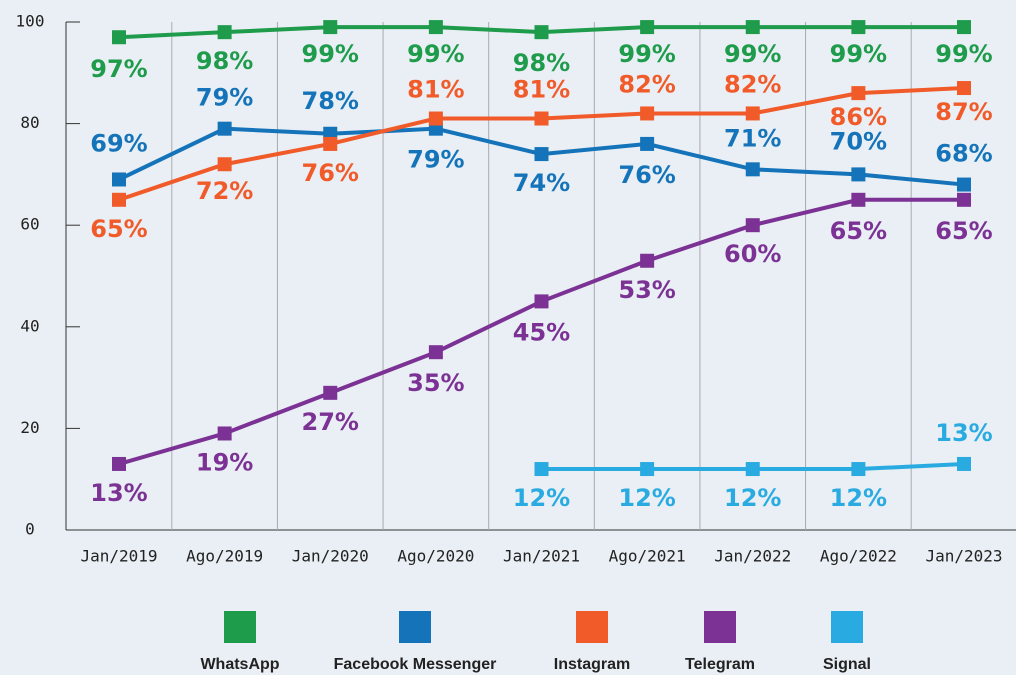 The height and width of the screenshot is (675, 1016). What do you see at coordinates (29, 427) in the screenshot?
I see `y-tick-label: 20` at bounding box center [29, 427].